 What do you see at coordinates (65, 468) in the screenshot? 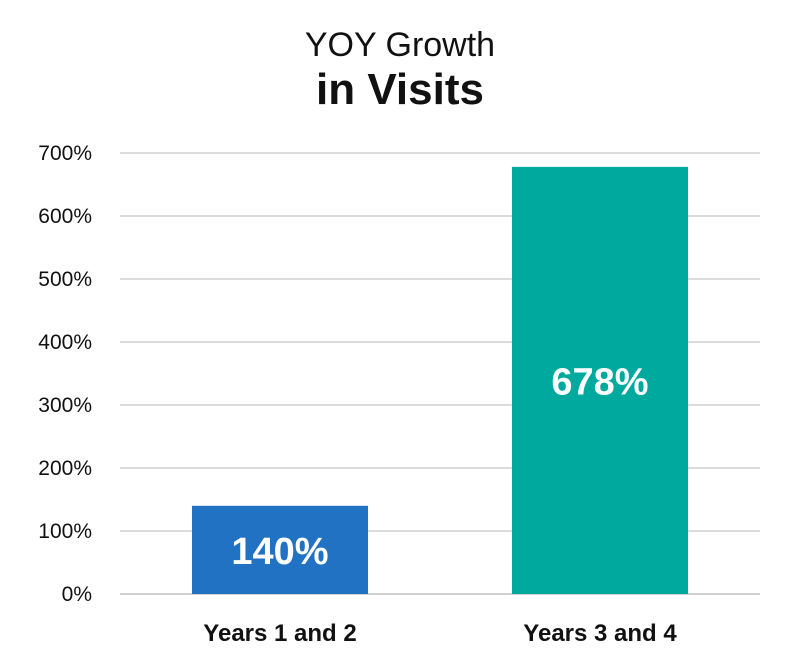
I see `y-tick-label: 200%` at bounding box center [65, 468].